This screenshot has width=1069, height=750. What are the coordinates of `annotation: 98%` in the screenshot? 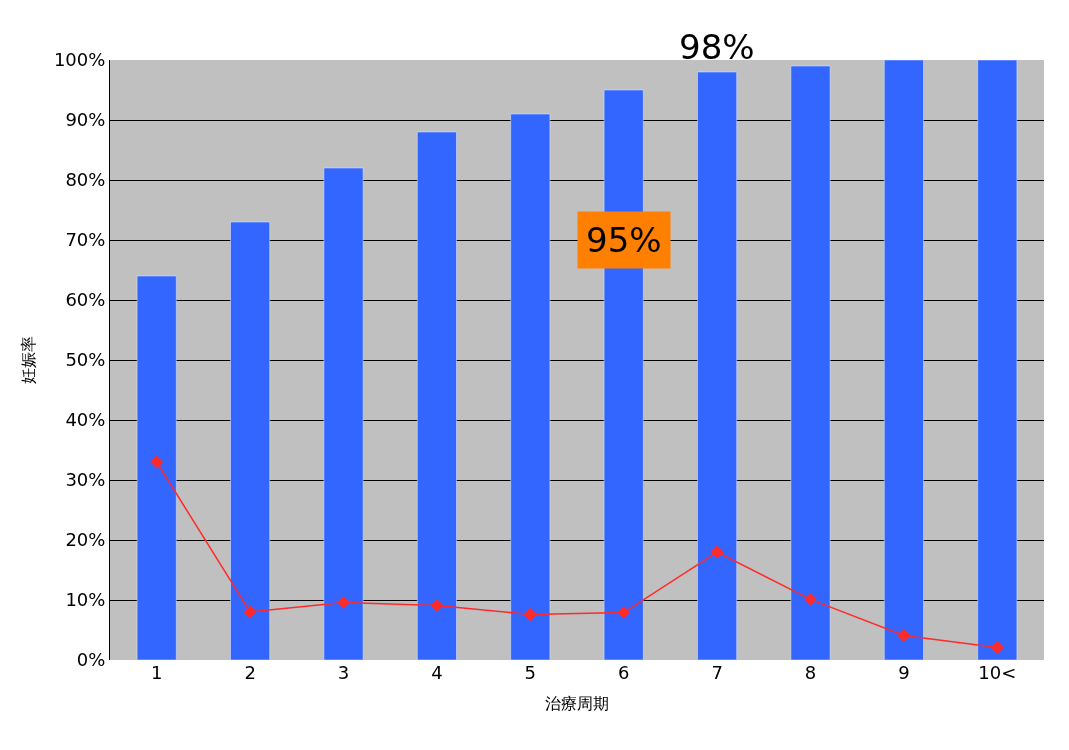 It's located at (717, 47).